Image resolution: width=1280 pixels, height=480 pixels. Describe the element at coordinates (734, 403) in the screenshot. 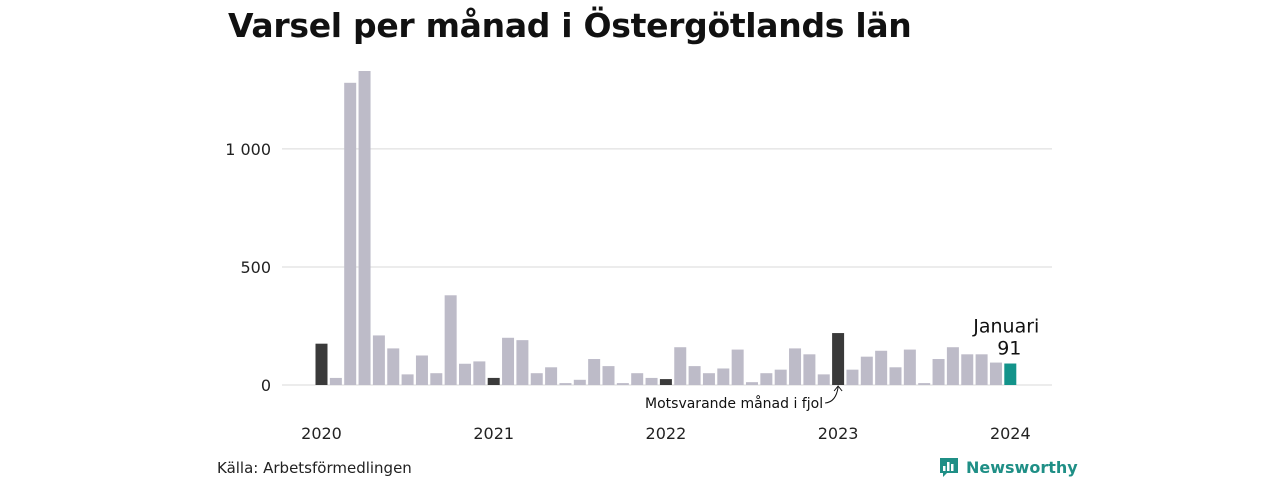

I see `same-month-last-year-label: Motsvarande månad i fjol` at that location.